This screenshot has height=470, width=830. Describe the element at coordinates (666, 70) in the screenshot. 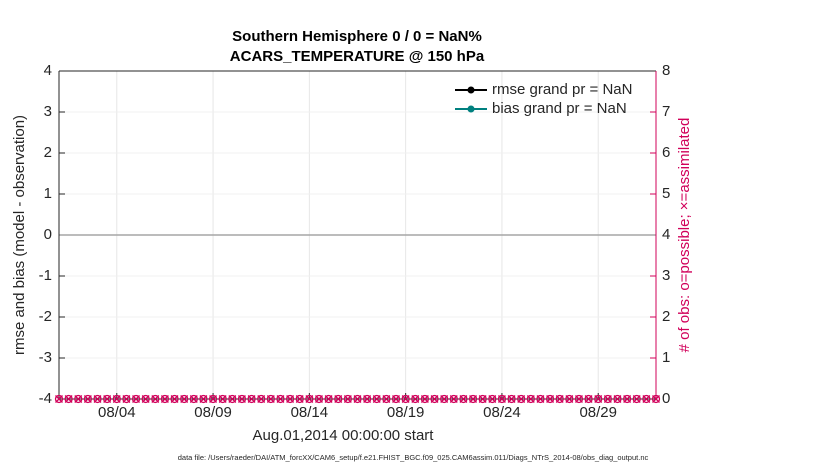

I see `y2-tick-label: 8` at that location.